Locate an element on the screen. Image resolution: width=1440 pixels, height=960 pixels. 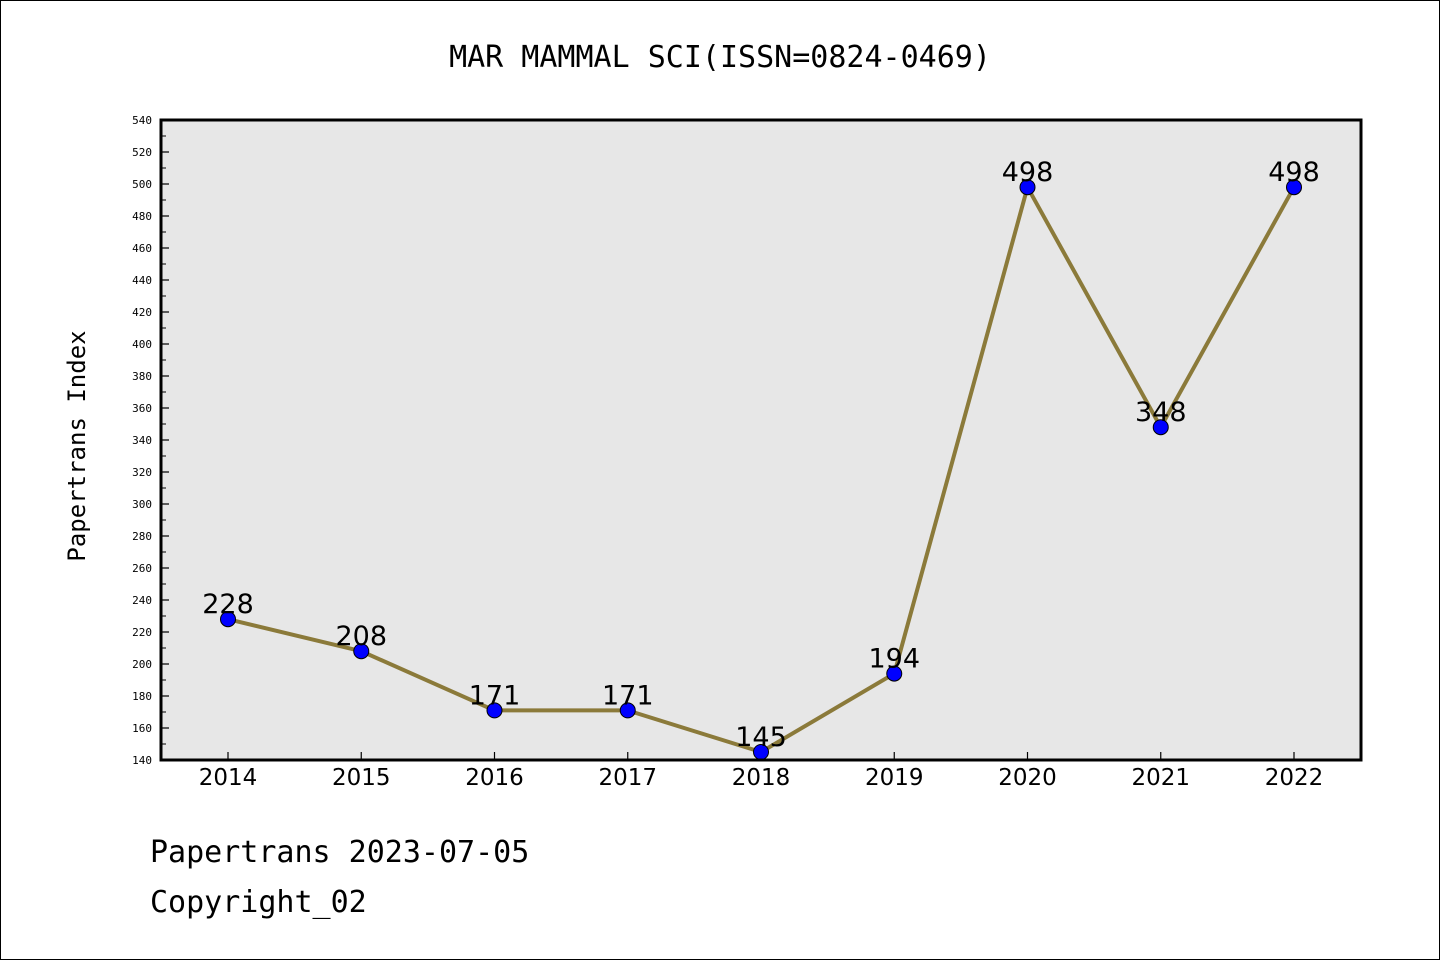
x-tick-label: 2014 is located at coordinates (228, 778).